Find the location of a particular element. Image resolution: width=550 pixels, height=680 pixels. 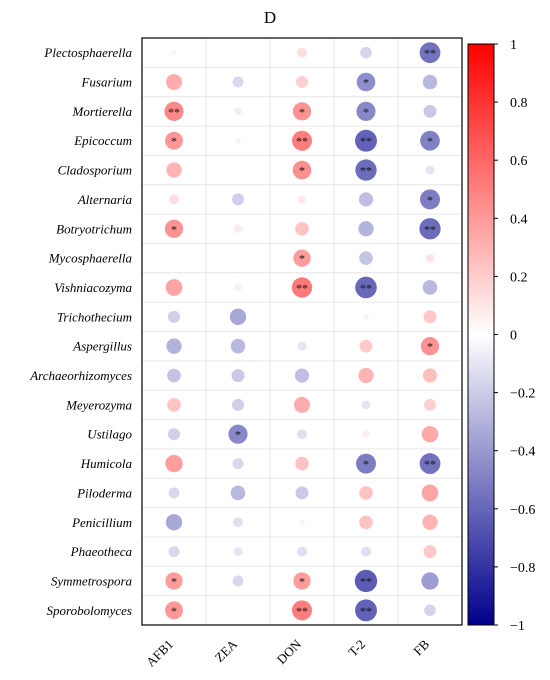

row-label: Vishniacozyma is located at coordinates (93, 287).